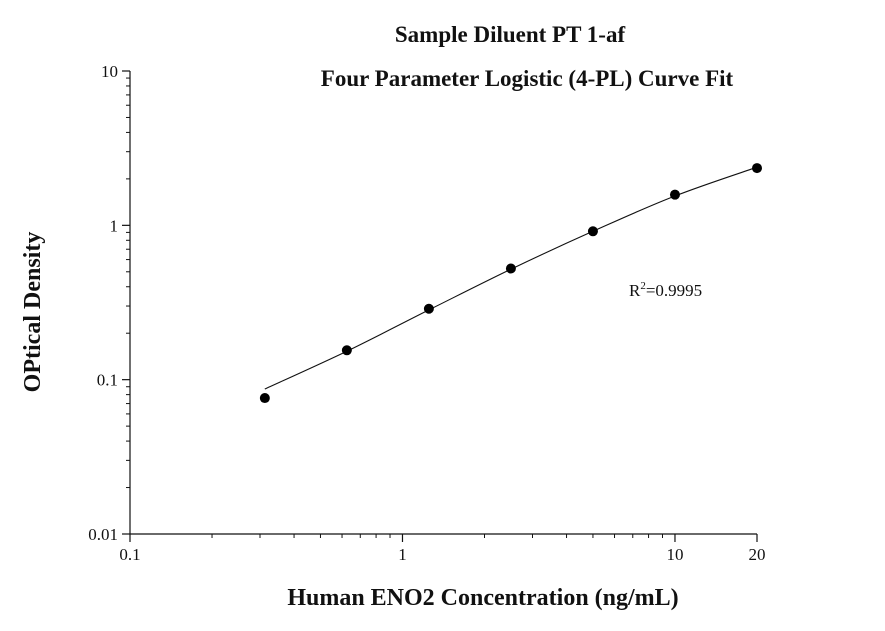 The width and height of the screenshot is (885, 631). I want to click on chart-title: Sample Diluent PT 1-af, so click(510, 34).